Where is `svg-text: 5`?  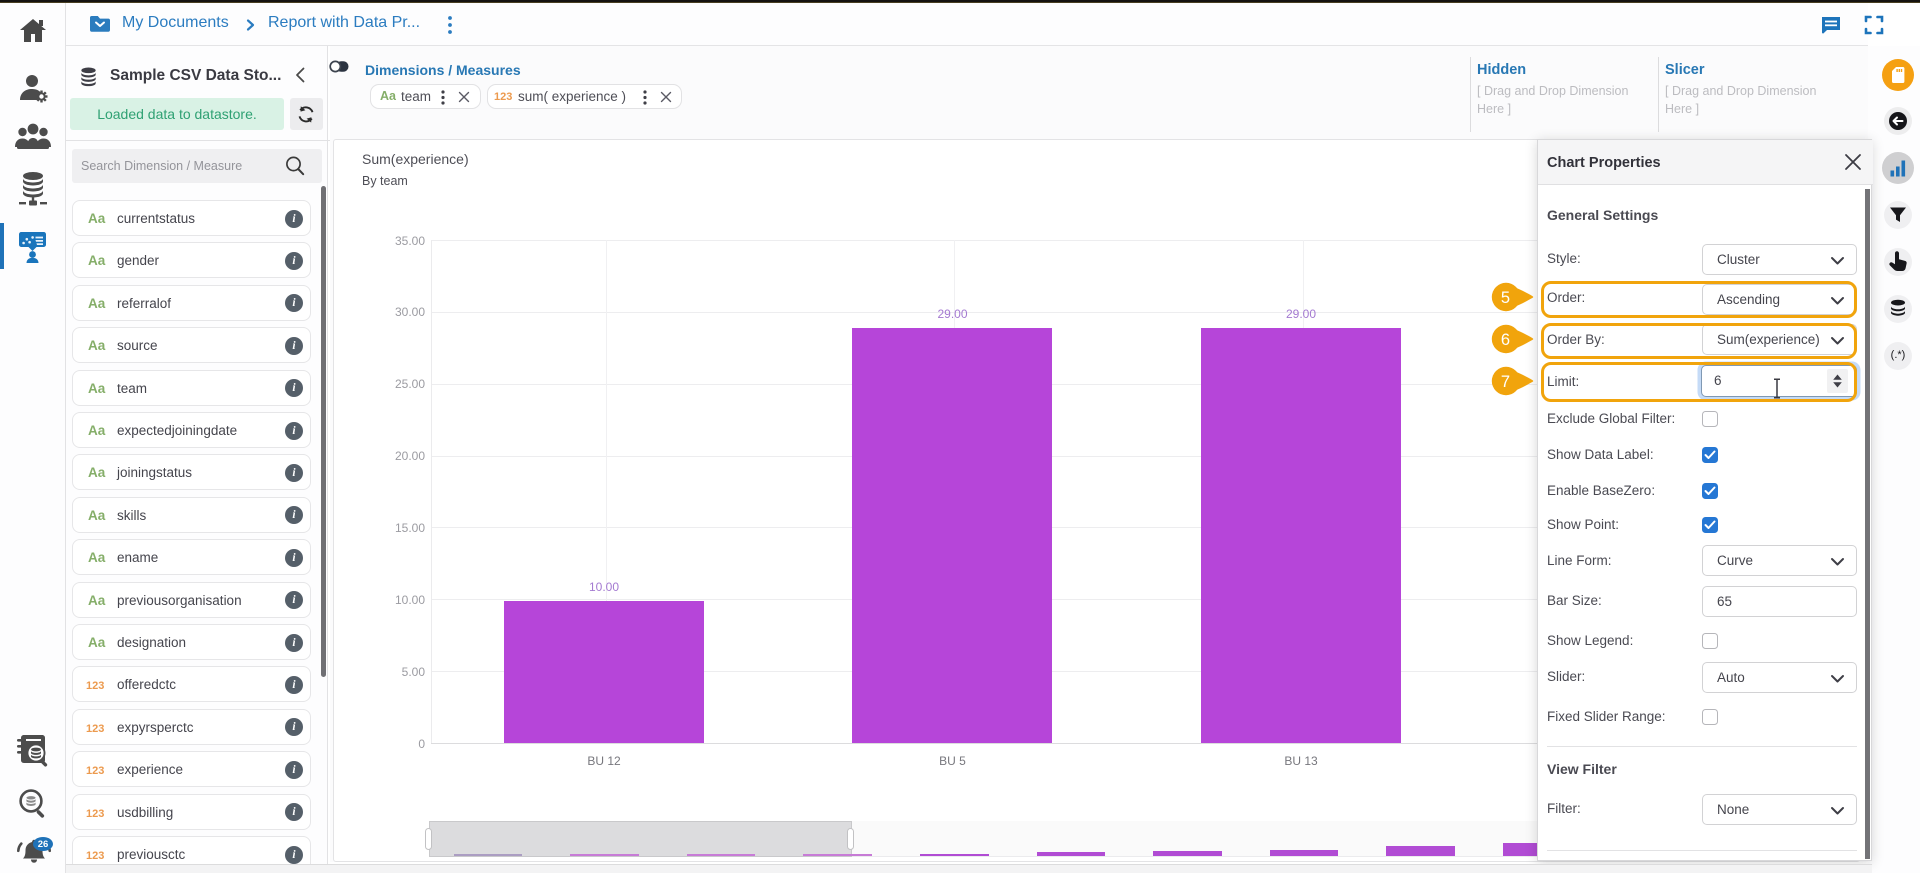
svg-text: 5 is located at coordinates (1505, 298).